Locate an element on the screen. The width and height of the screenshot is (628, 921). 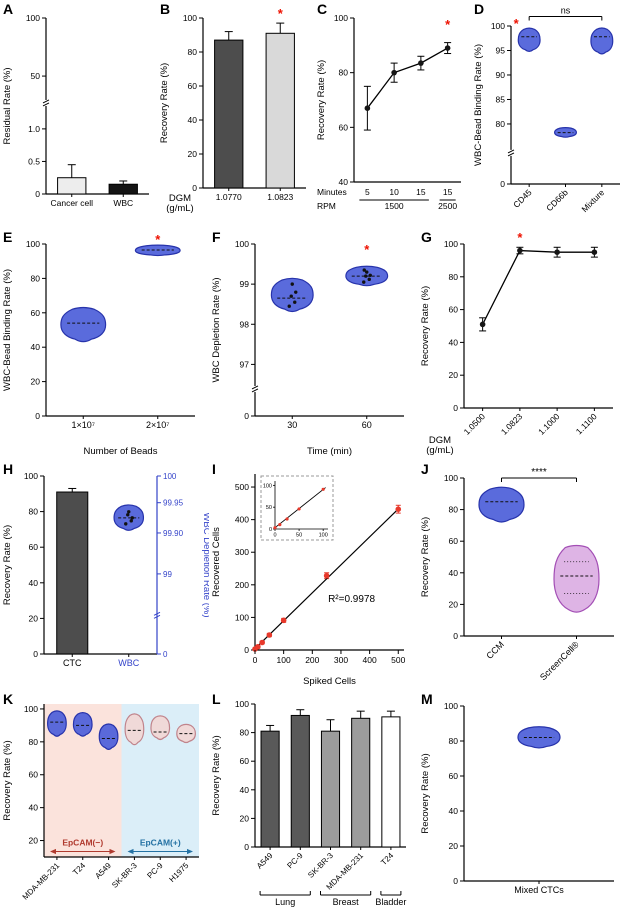
svg-text: CD66b is located at coordinates (557, 200).